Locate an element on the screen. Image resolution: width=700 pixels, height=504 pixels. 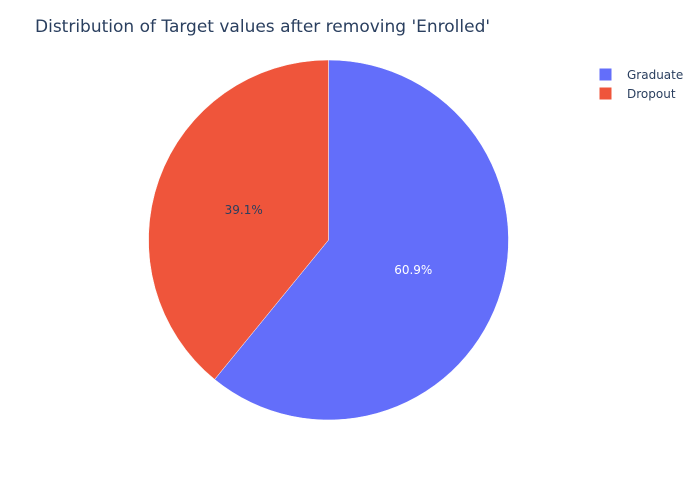
legend-label-graduate: Graduate is located at coordinates (655, 75).